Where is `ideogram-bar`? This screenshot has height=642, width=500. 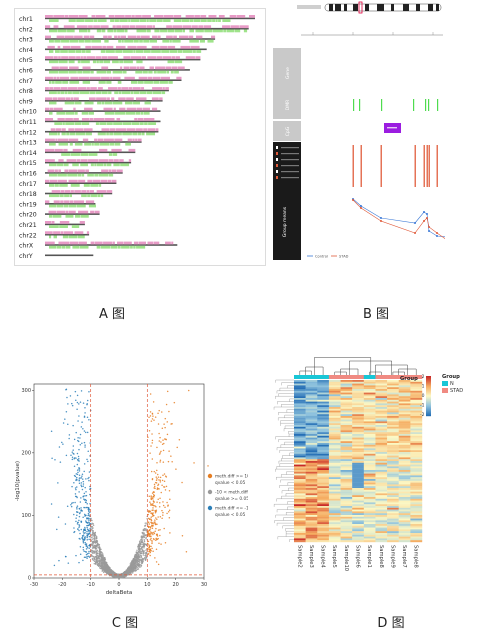
ideogram-bar is located at coordinates (130, 39).